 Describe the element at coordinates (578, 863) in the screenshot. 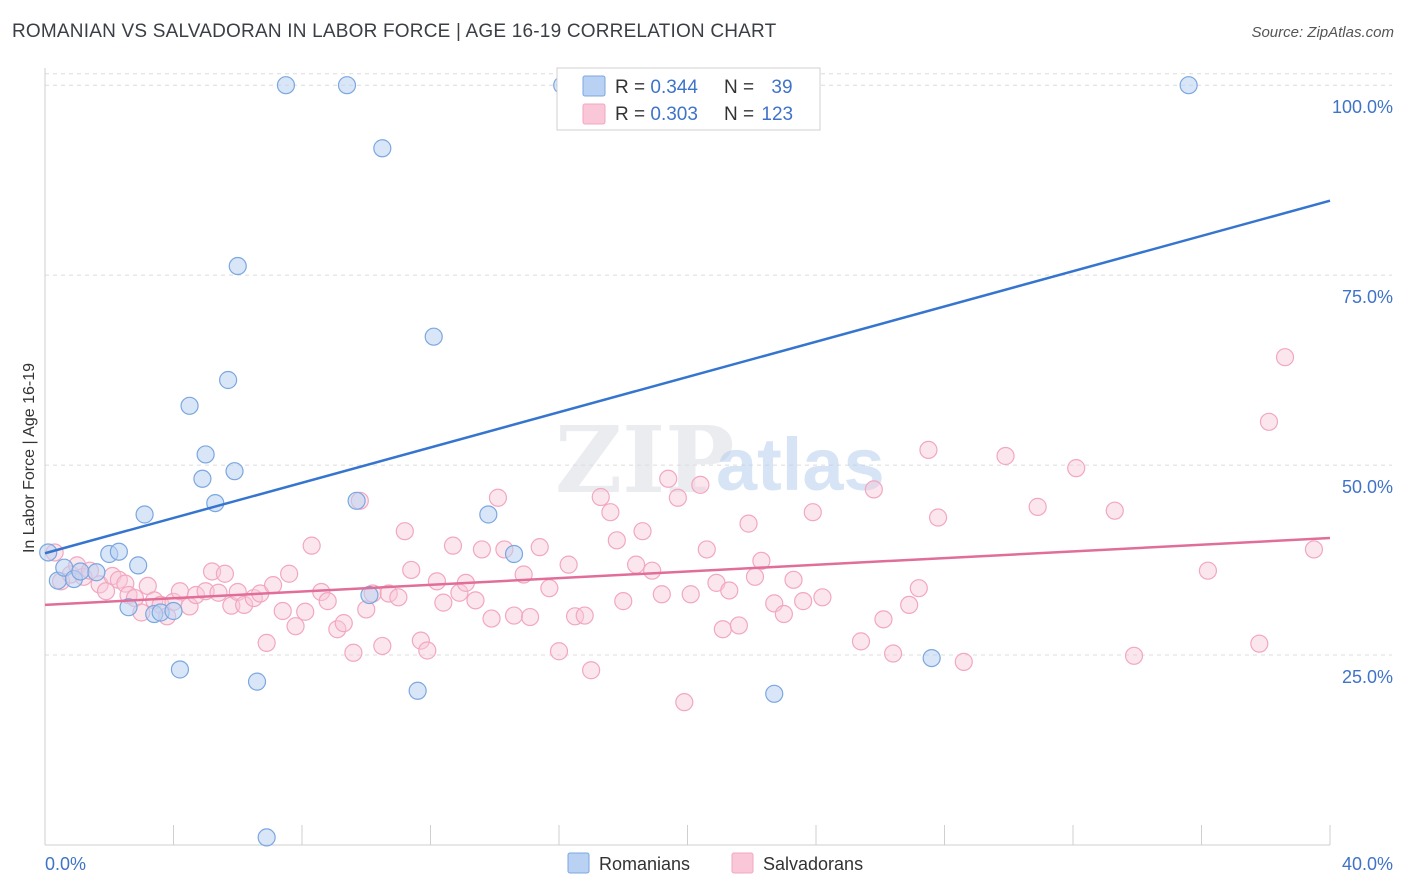

I see `bottom-swatch-romanians` at that location.